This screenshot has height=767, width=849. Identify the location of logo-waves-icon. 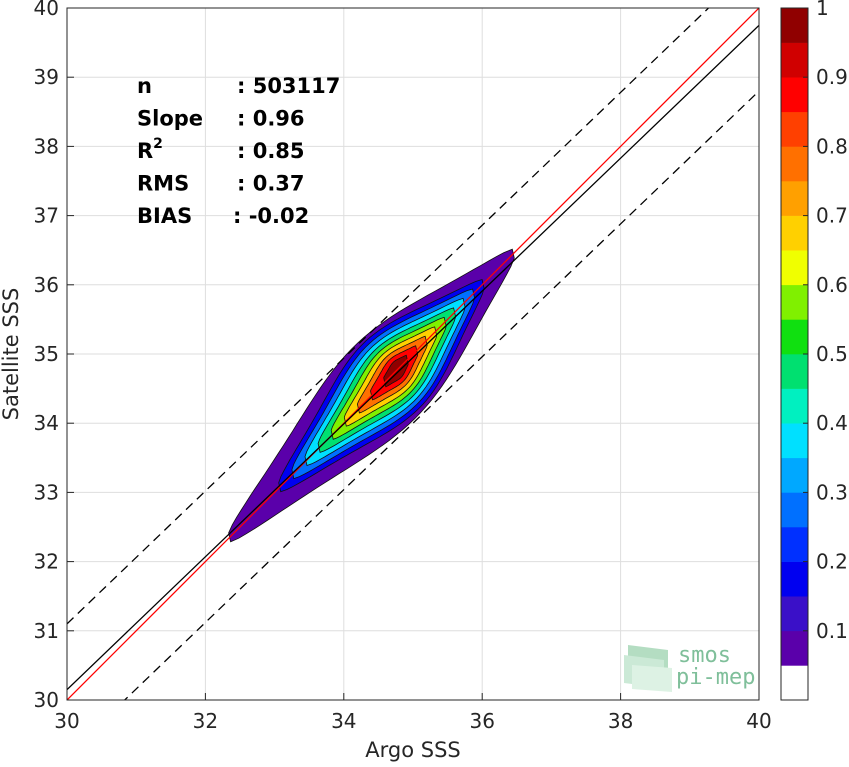
(648, 668).